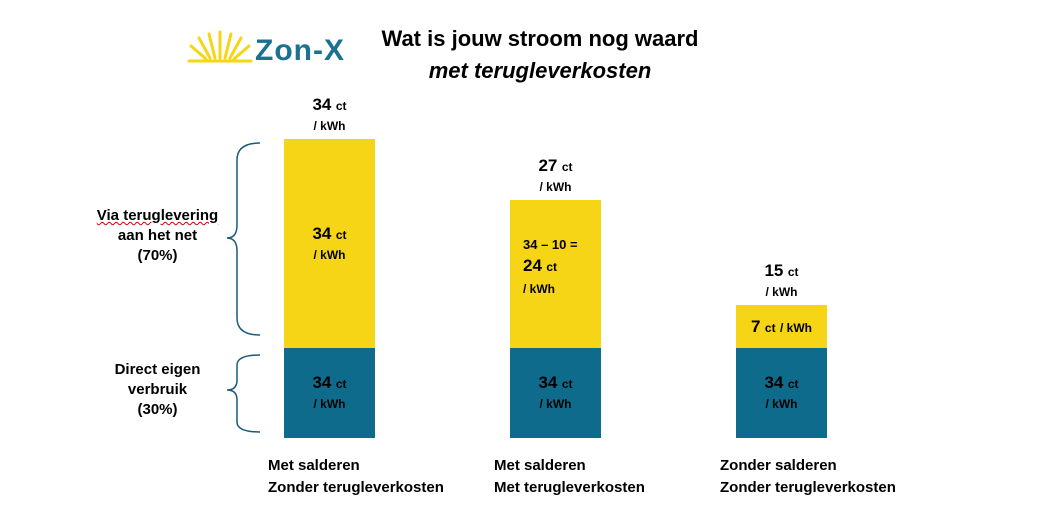 The height and width of the screenshot is (522, 1038). Describe the element at coordinates (808, 476) in the screenshot. I see `category-label: Zonder salderen Zonder terugleverkosten` at that location.